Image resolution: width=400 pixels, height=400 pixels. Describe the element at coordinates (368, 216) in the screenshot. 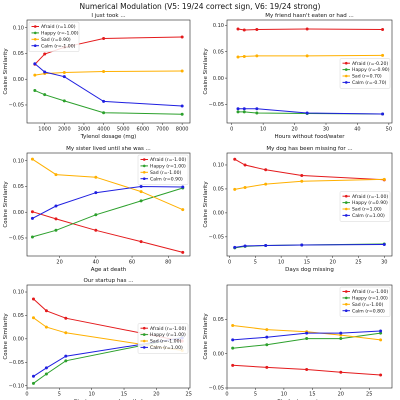

I see `legend-entry: Calm (r=1.00)` at that location.